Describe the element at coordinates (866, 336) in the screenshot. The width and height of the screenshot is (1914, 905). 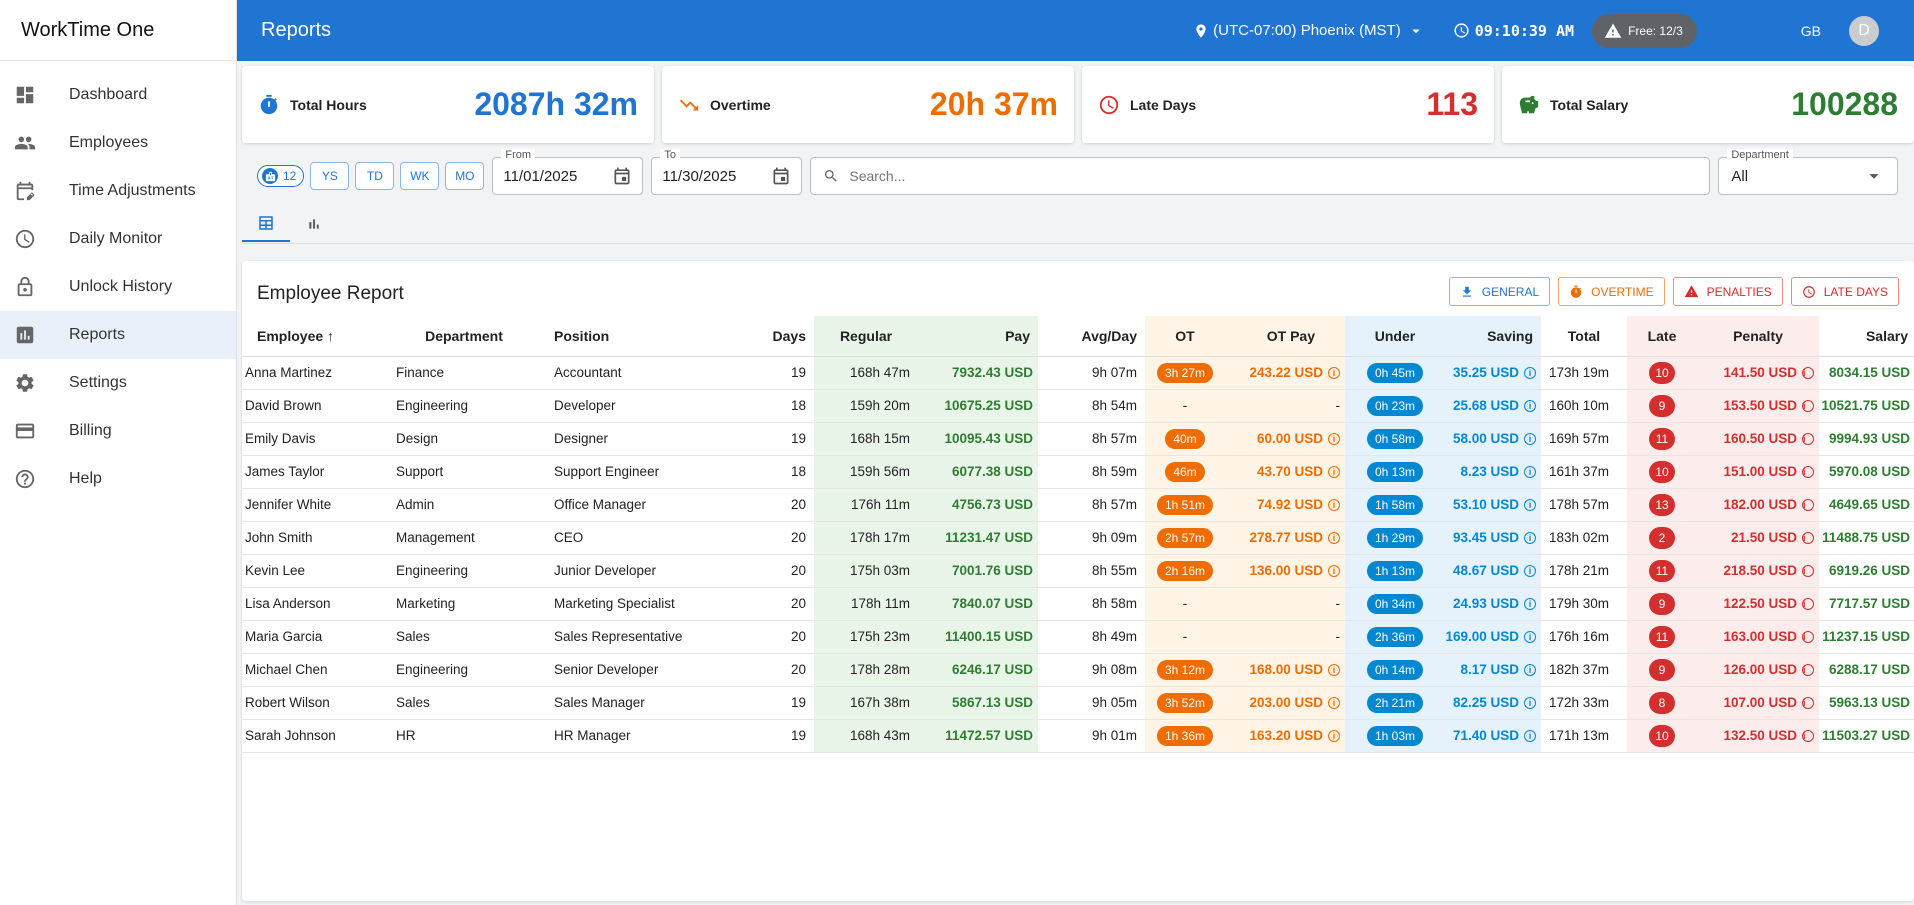
I see `col-regular-header: Regular` at that location.